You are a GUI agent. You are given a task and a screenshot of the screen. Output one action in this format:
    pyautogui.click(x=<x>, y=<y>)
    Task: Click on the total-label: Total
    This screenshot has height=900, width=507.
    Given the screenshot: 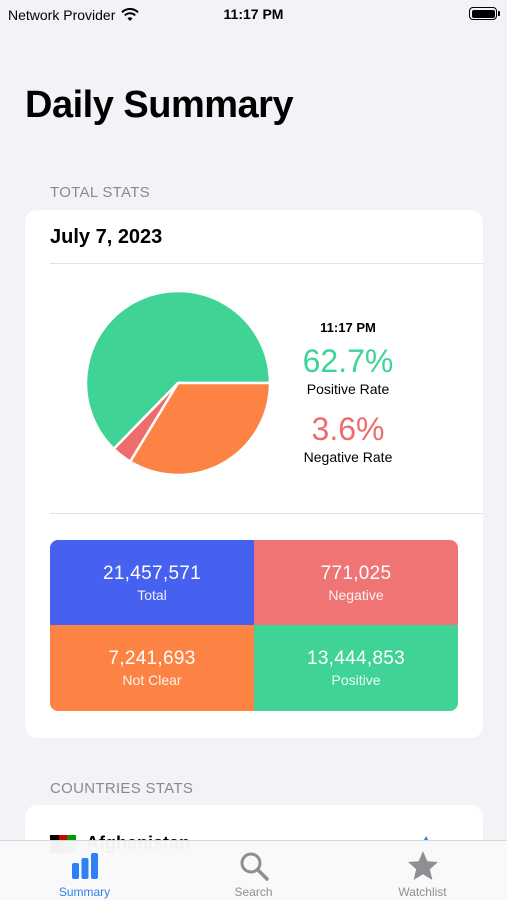 What is the action you would take?
    pyautogui.click(x=152, y=594)
    